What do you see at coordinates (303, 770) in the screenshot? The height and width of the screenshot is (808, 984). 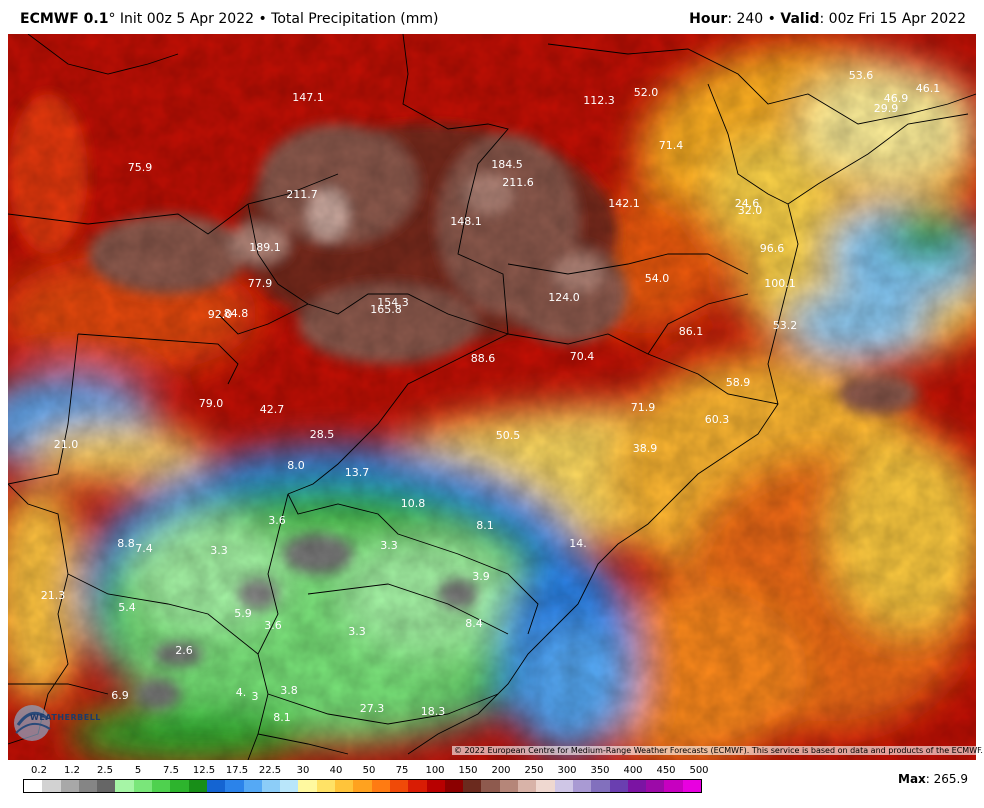 I see `legend-tick-label: 30` at bounding box center [303, 770].